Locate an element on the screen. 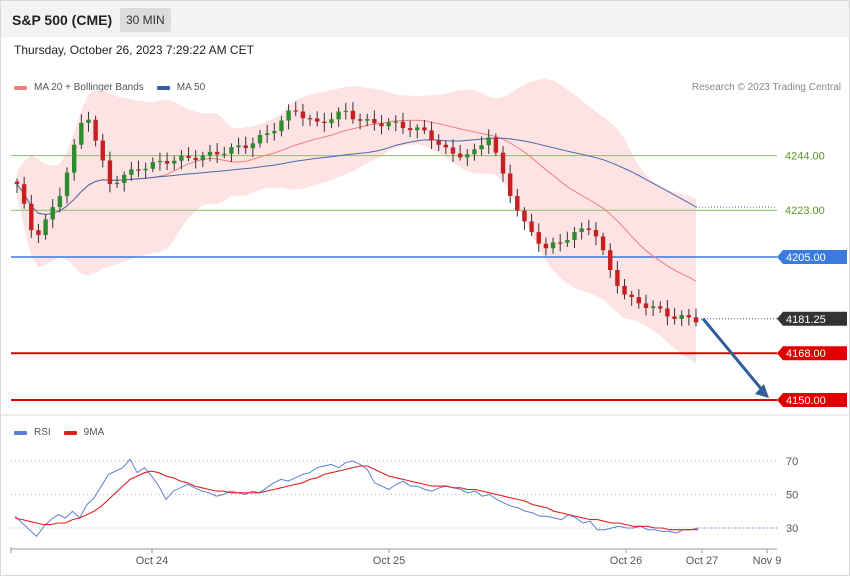 The width and height of the screenshot is (850, 576). legend-item-ma50: MA 50 is located at coordinates (180, 87).